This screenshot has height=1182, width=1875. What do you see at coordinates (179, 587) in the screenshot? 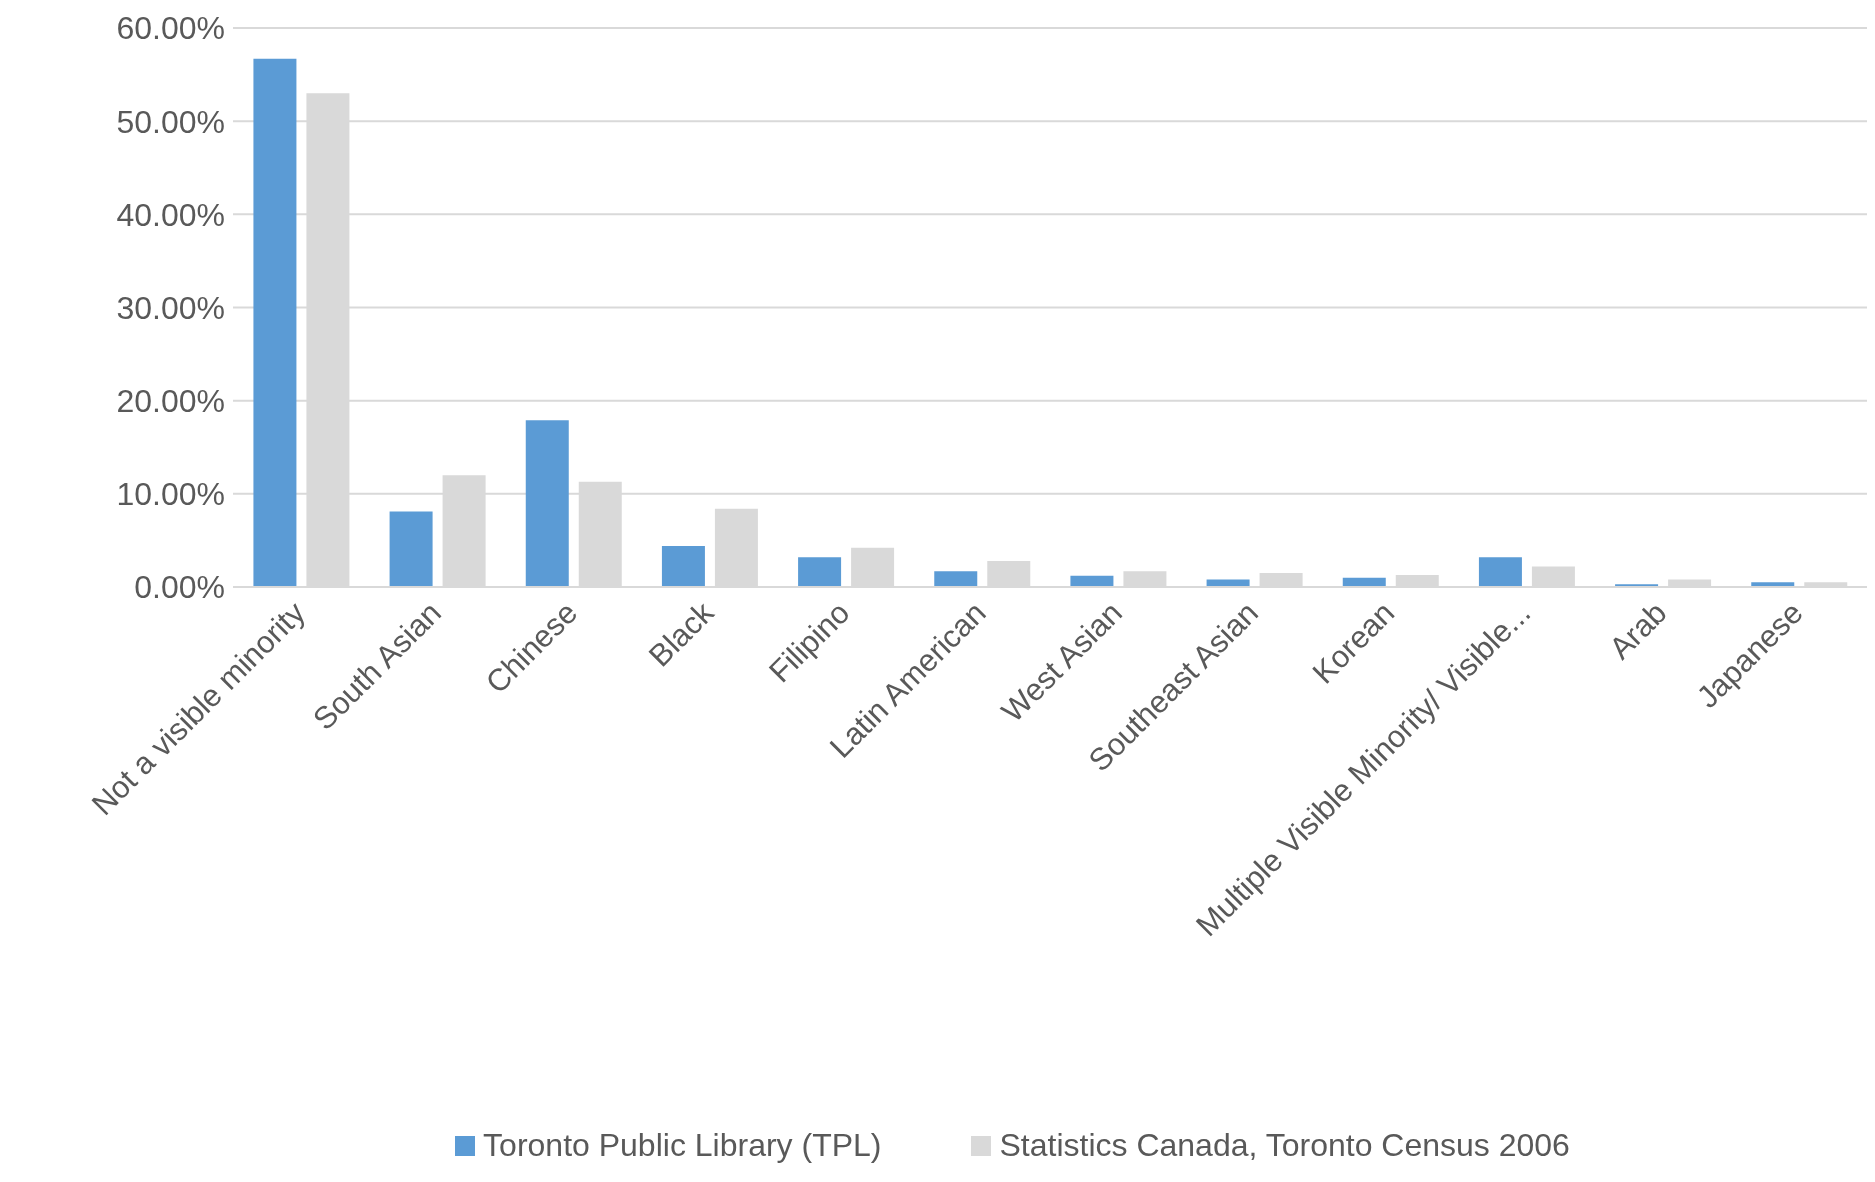
I see `y-tick-label: 0.00%` at bounding box center [179, 587].